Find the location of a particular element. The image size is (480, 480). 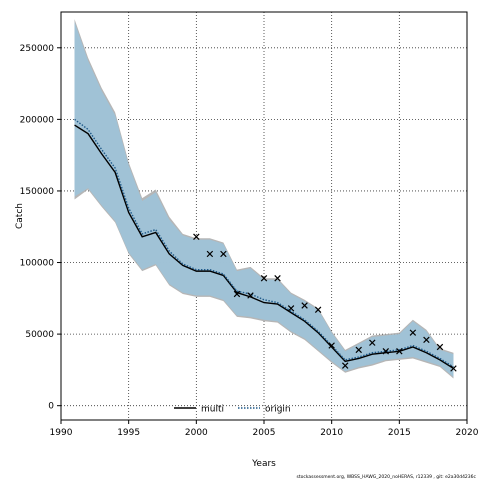

legend: multi origin is located at coordinates (232, 410).